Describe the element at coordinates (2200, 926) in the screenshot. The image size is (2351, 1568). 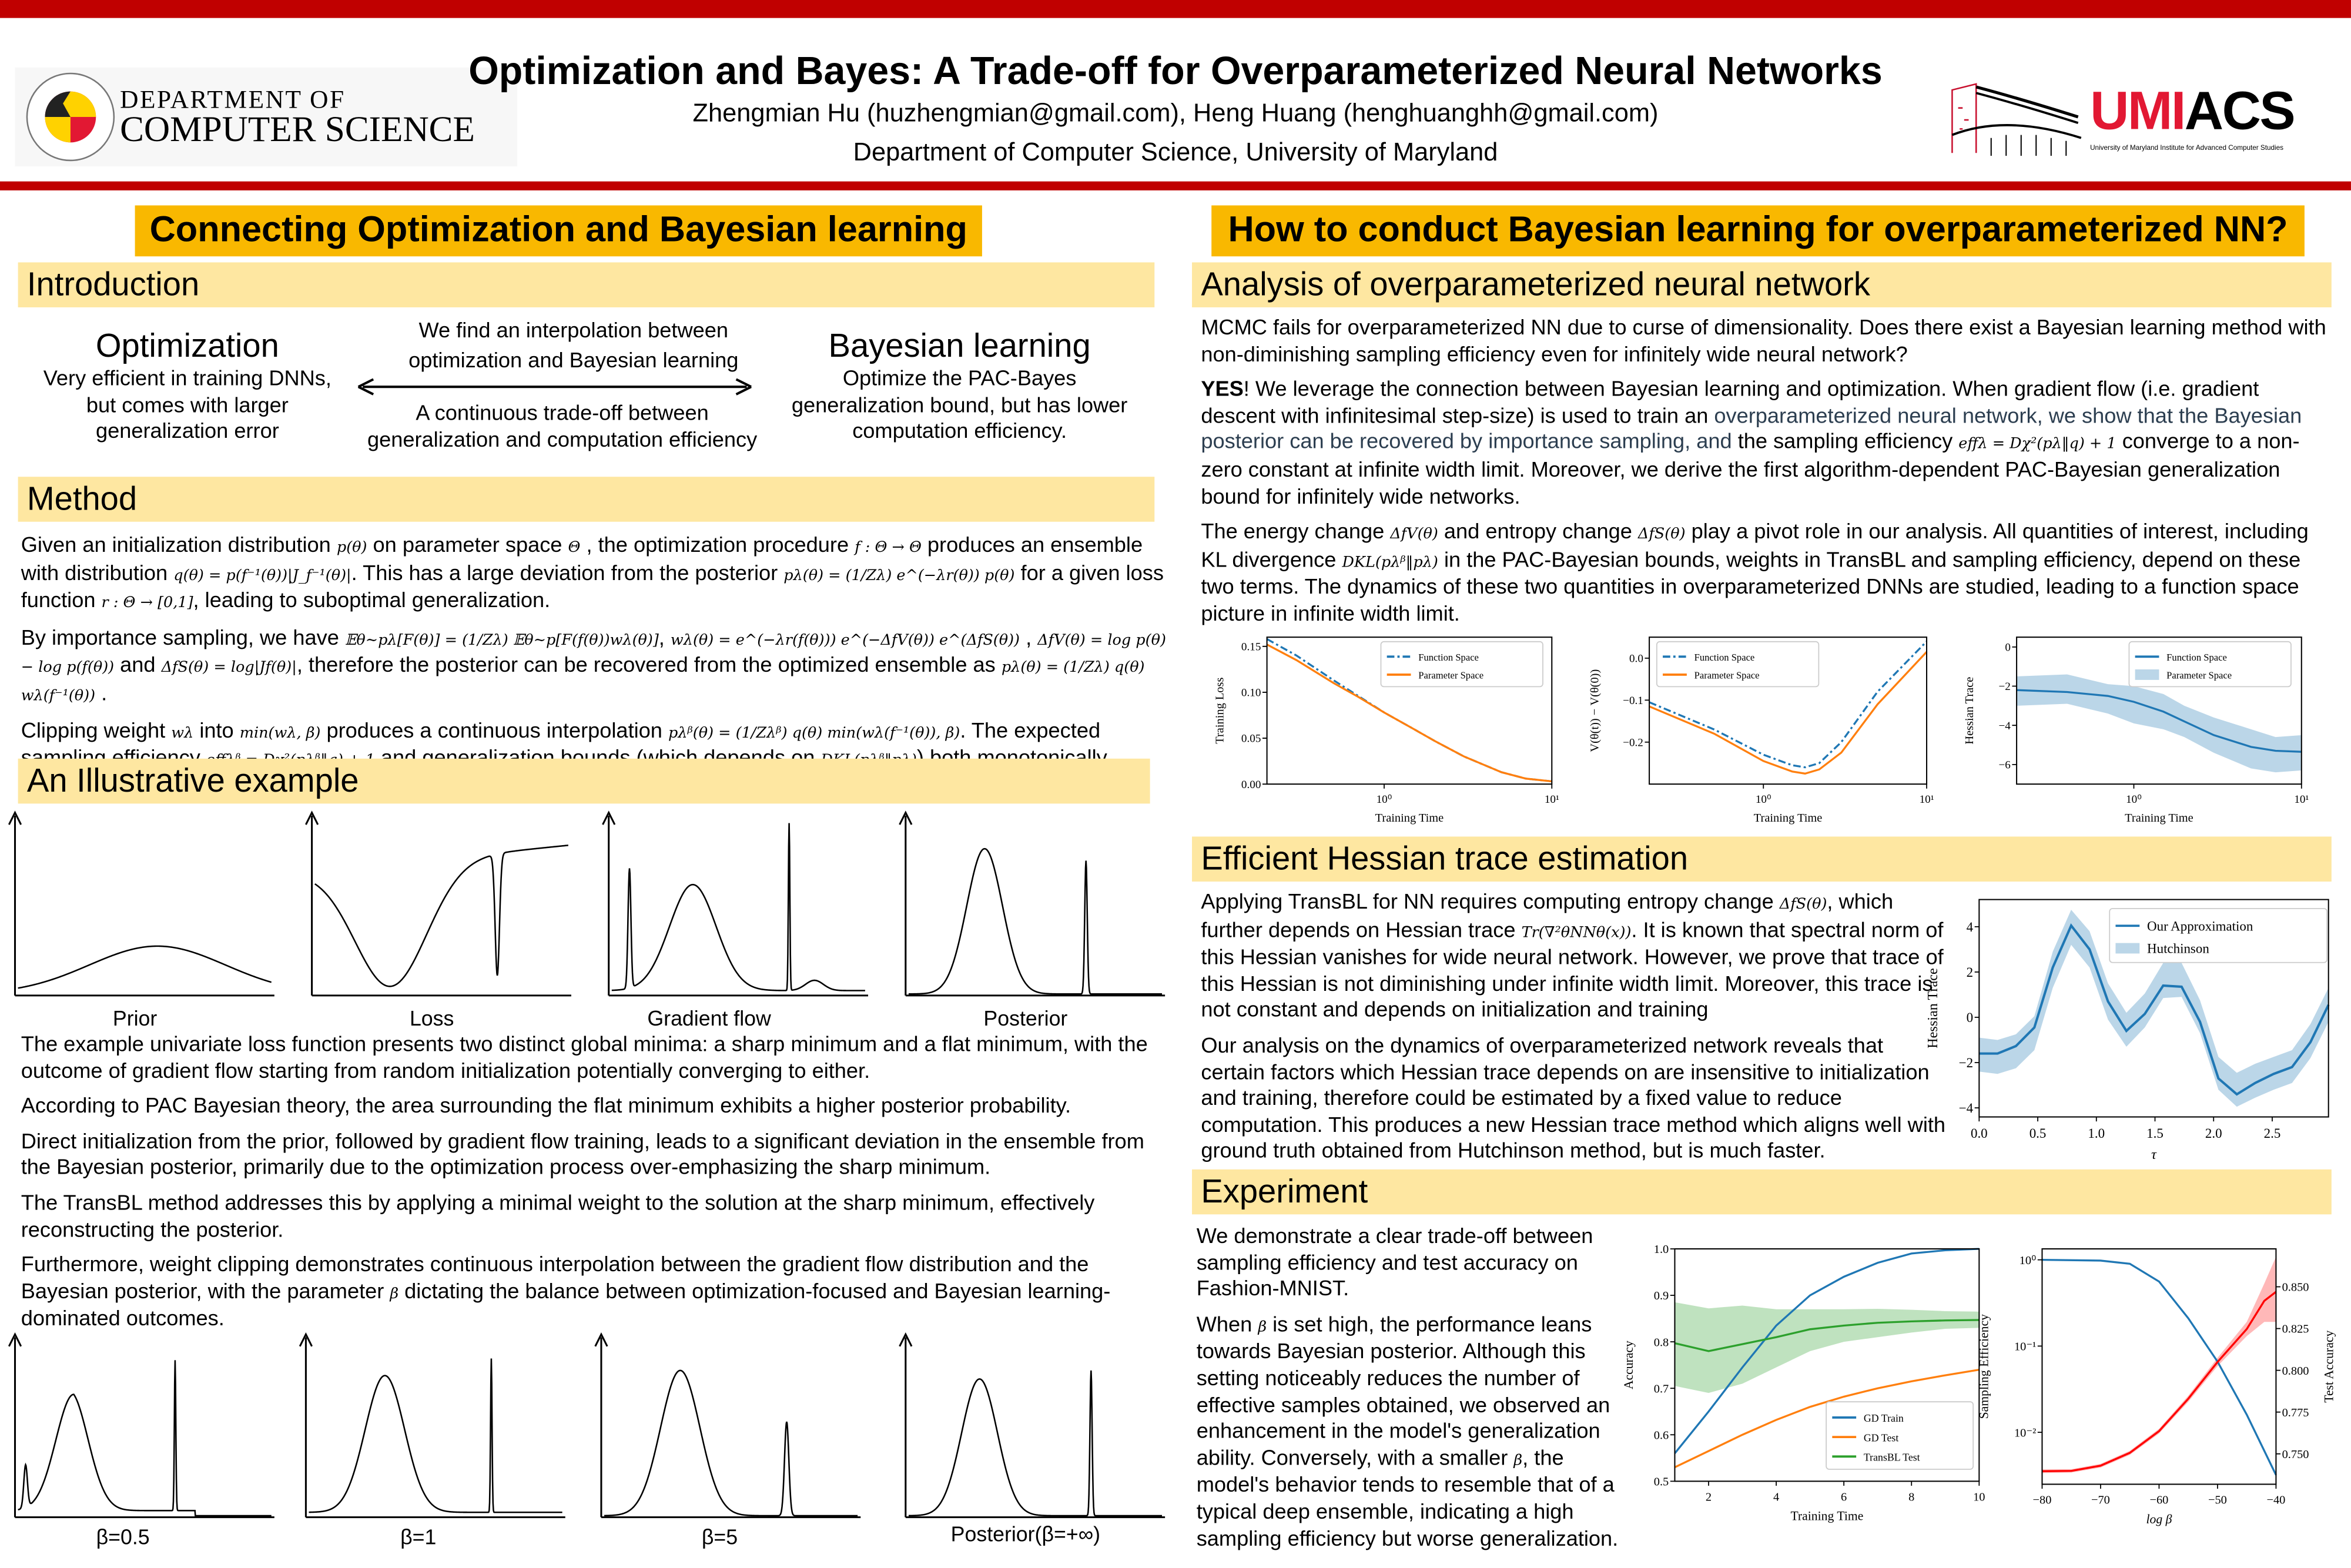
I see `legend-label: Our Approximation` at that location.